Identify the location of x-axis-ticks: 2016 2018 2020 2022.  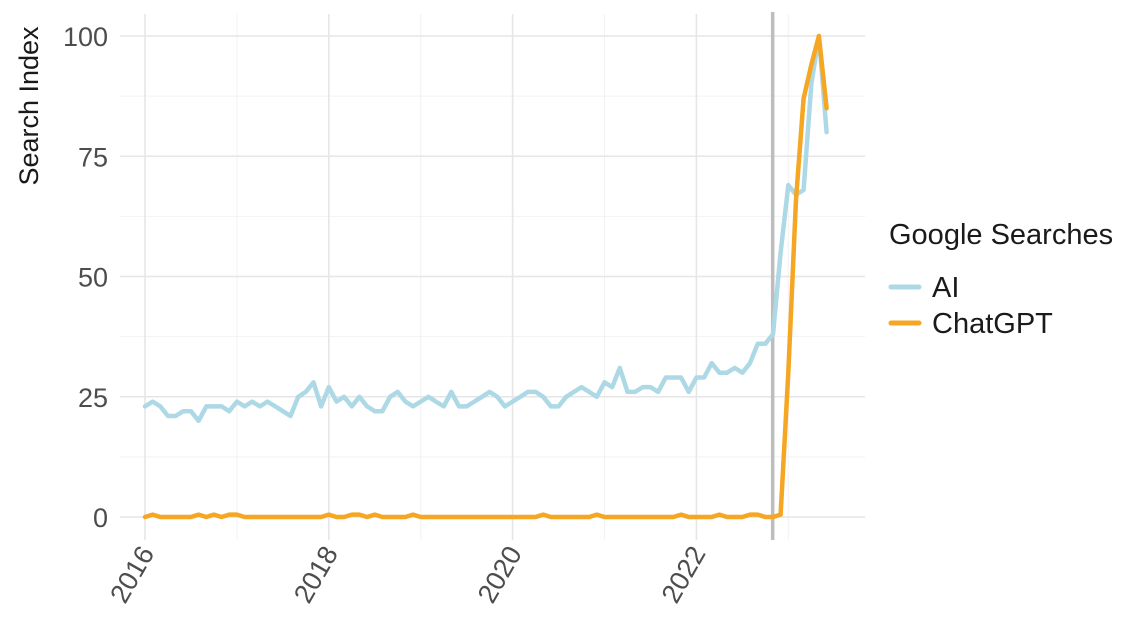
(407, 574).